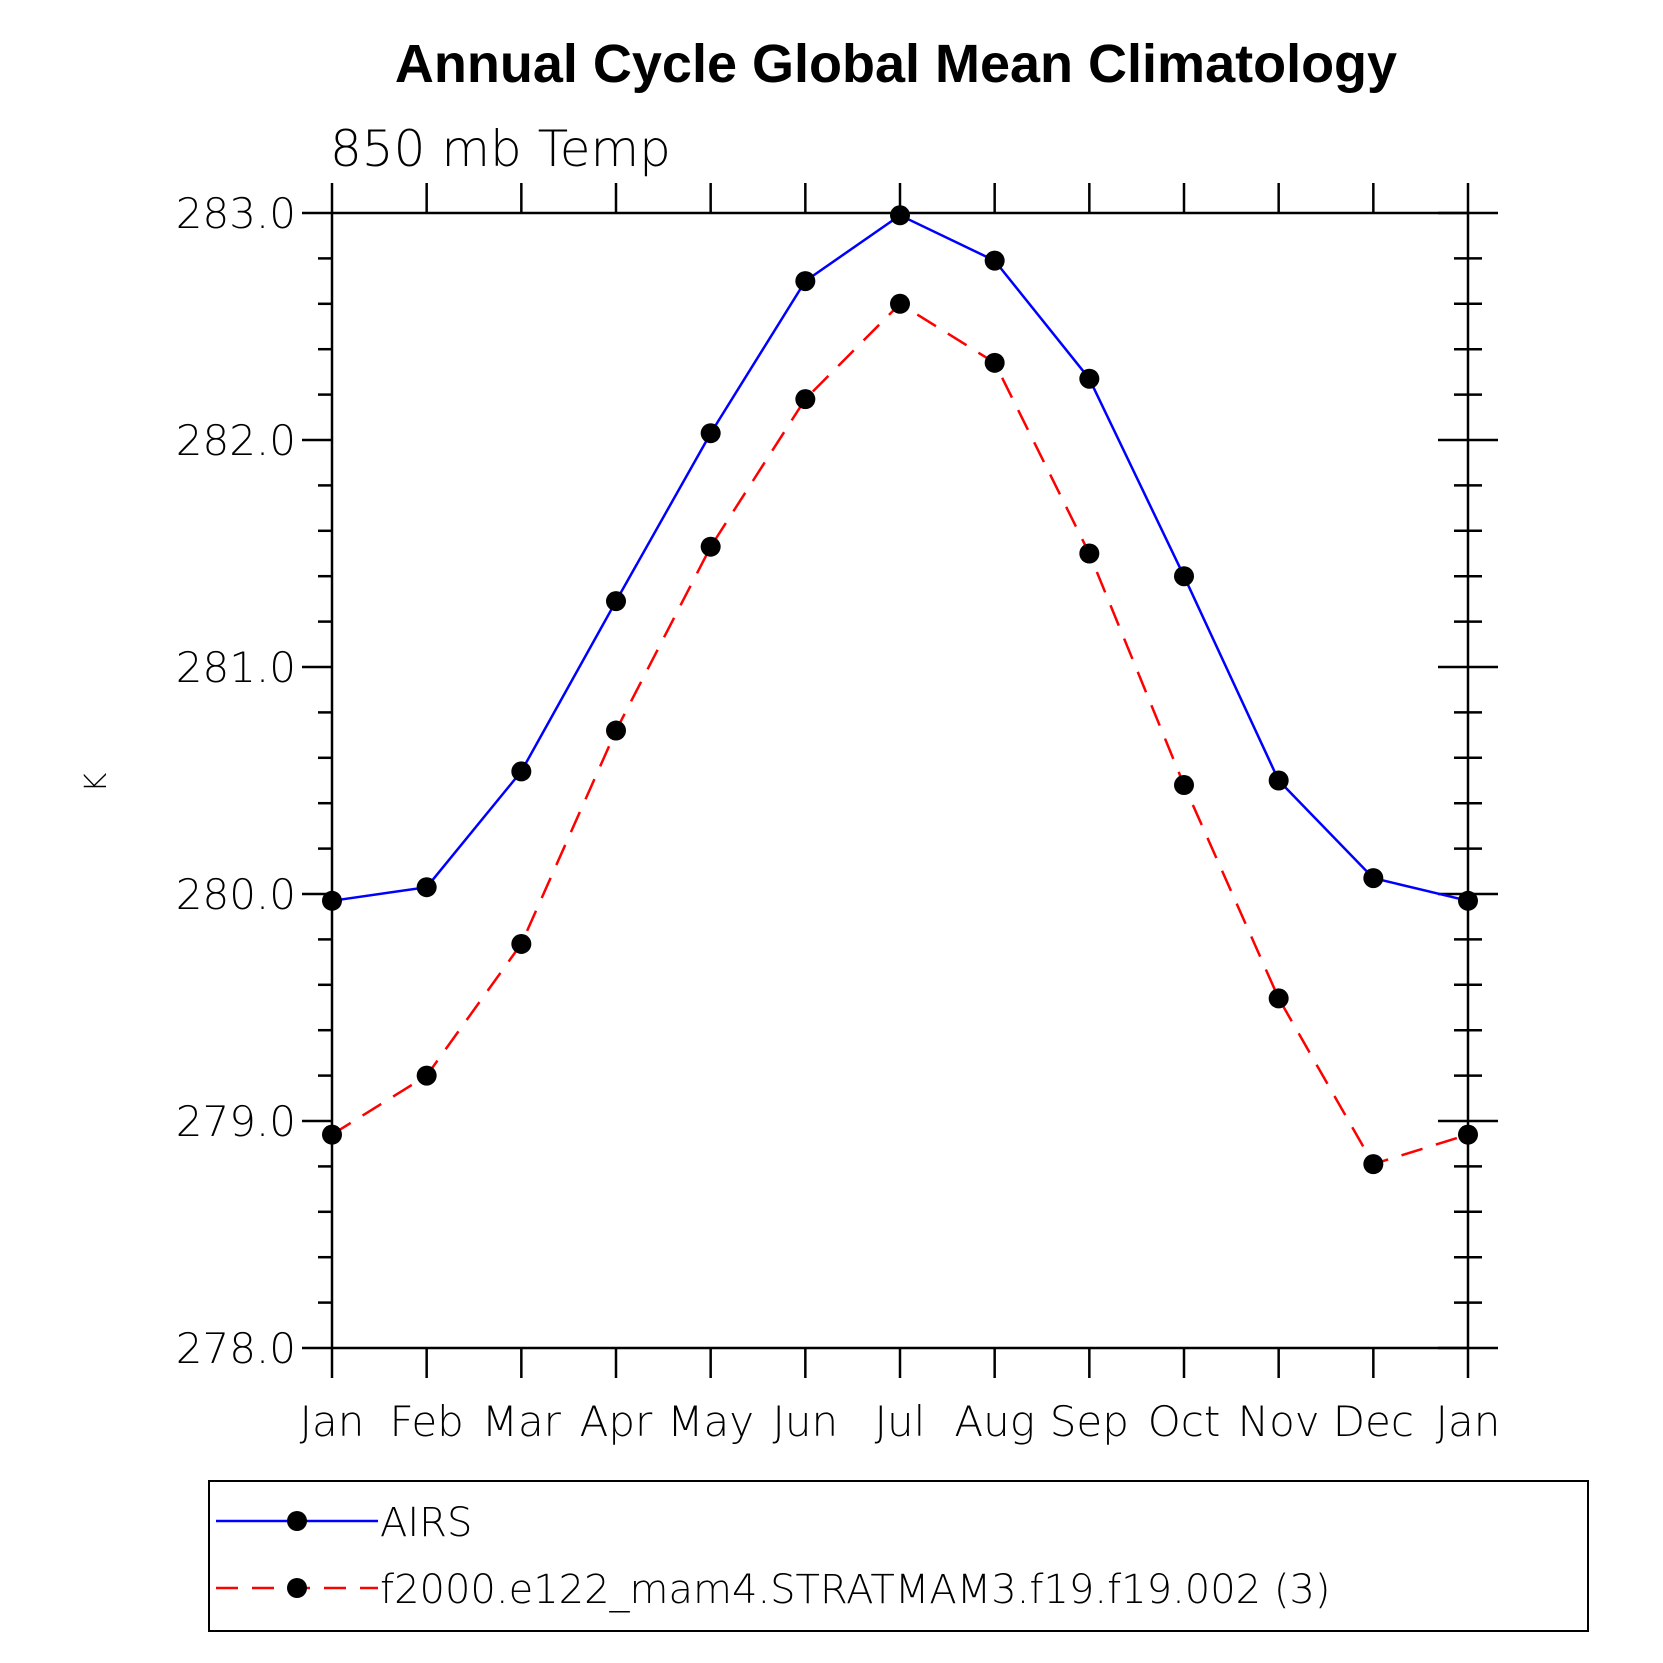  I want to click on x-tick-labels: Jan Feb Mar Apr May Jun Jul Aug Sep Oct Nov Dec Jan, so click(900, 1421).